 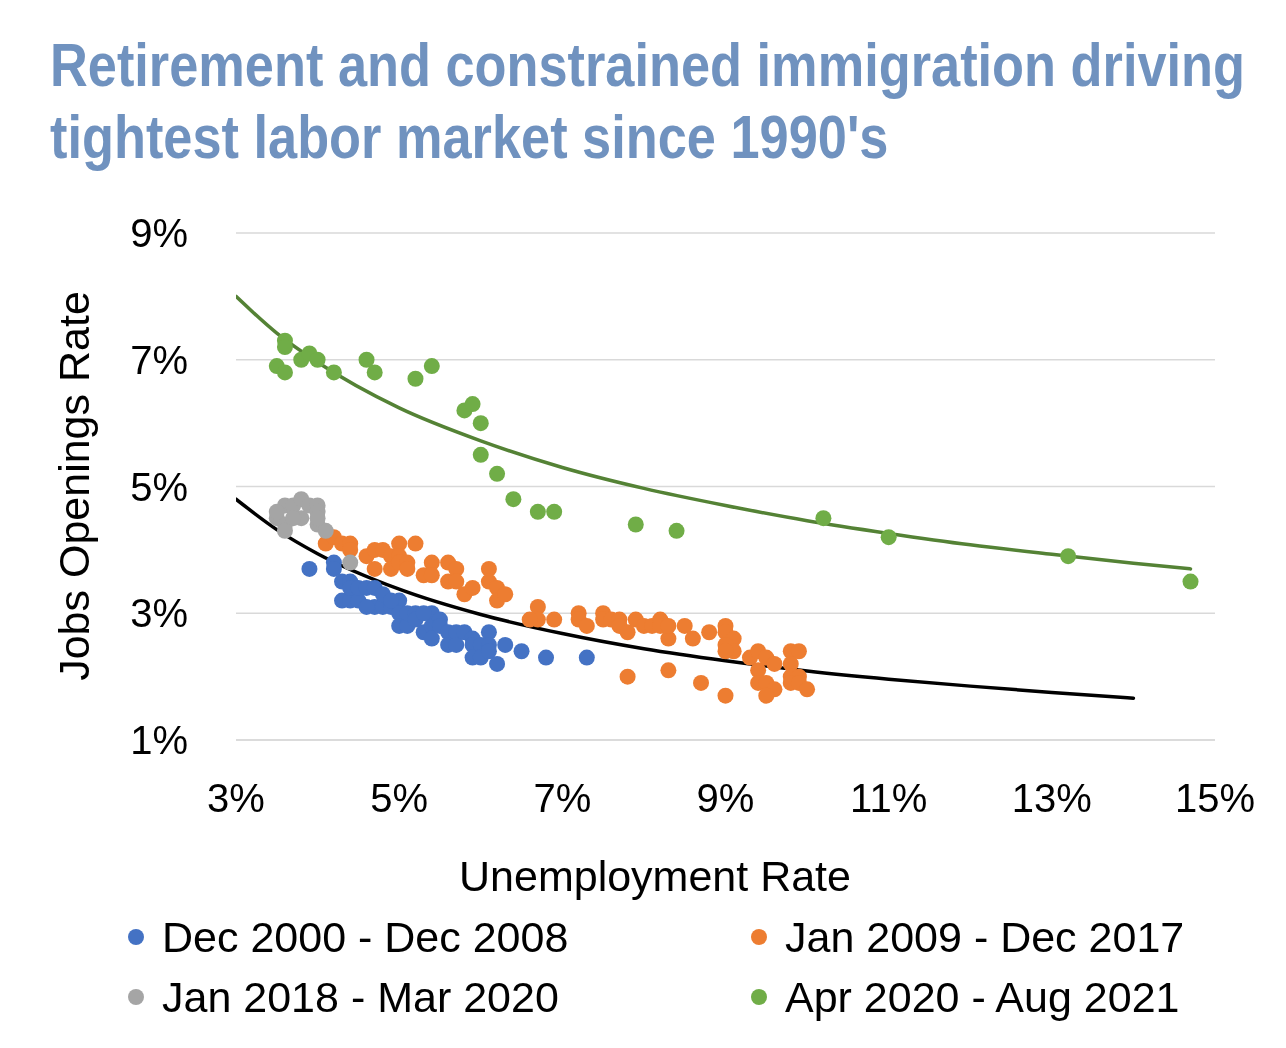 I want to click on chart-title: Retirement and constrained immigration driving tightest labor market since 1990's, so click(x=648, y=101).